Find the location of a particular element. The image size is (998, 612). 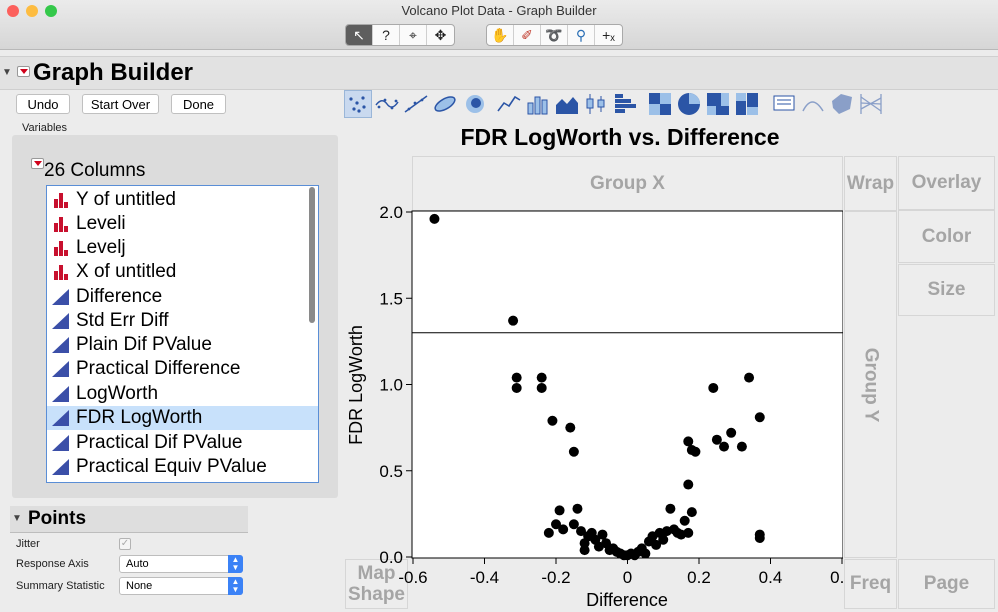

selection-tool-icon: +ₓ is located at coordinates (608, 35).